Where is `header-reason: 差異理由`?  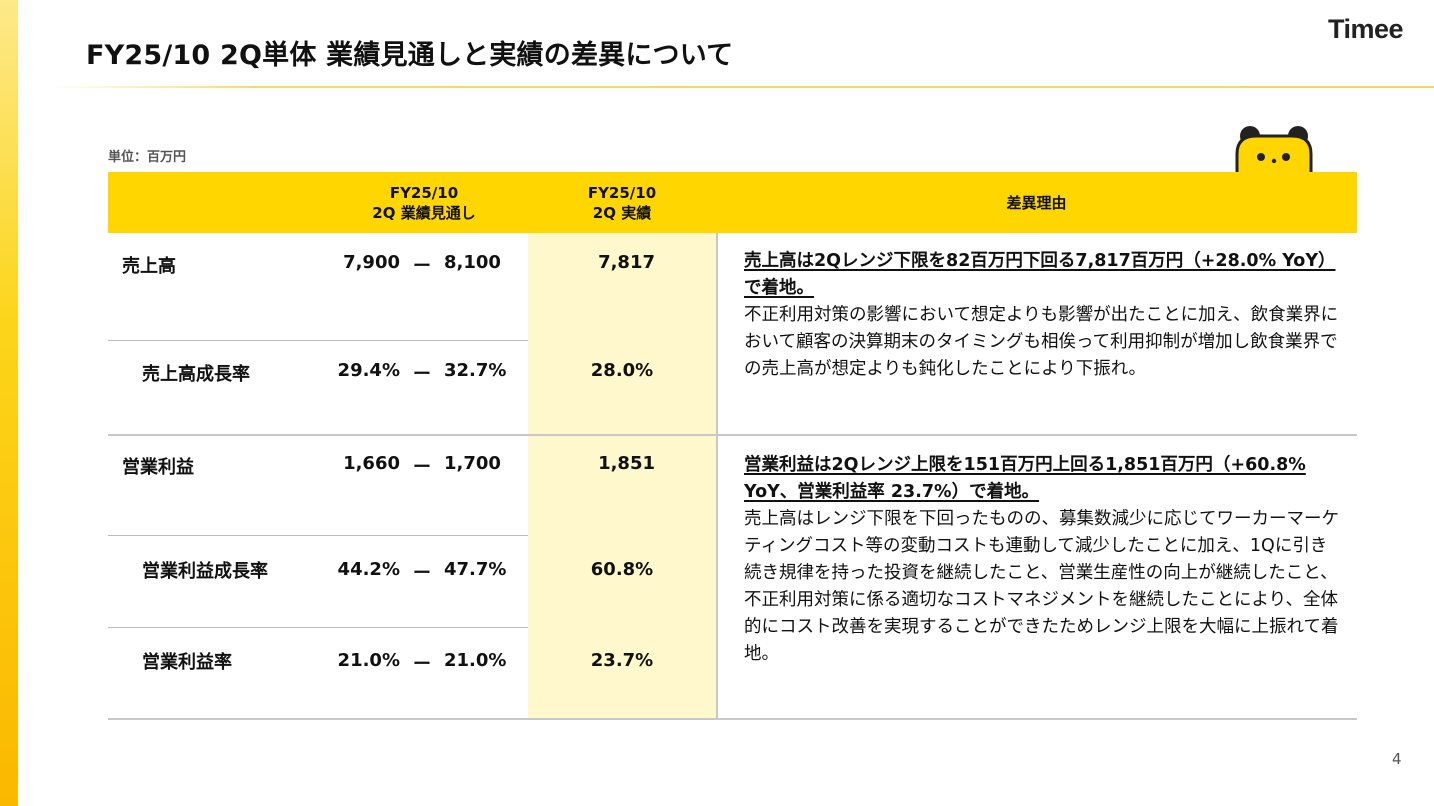
header-reason: 差異理由 is located at coordinates (1036, 202).